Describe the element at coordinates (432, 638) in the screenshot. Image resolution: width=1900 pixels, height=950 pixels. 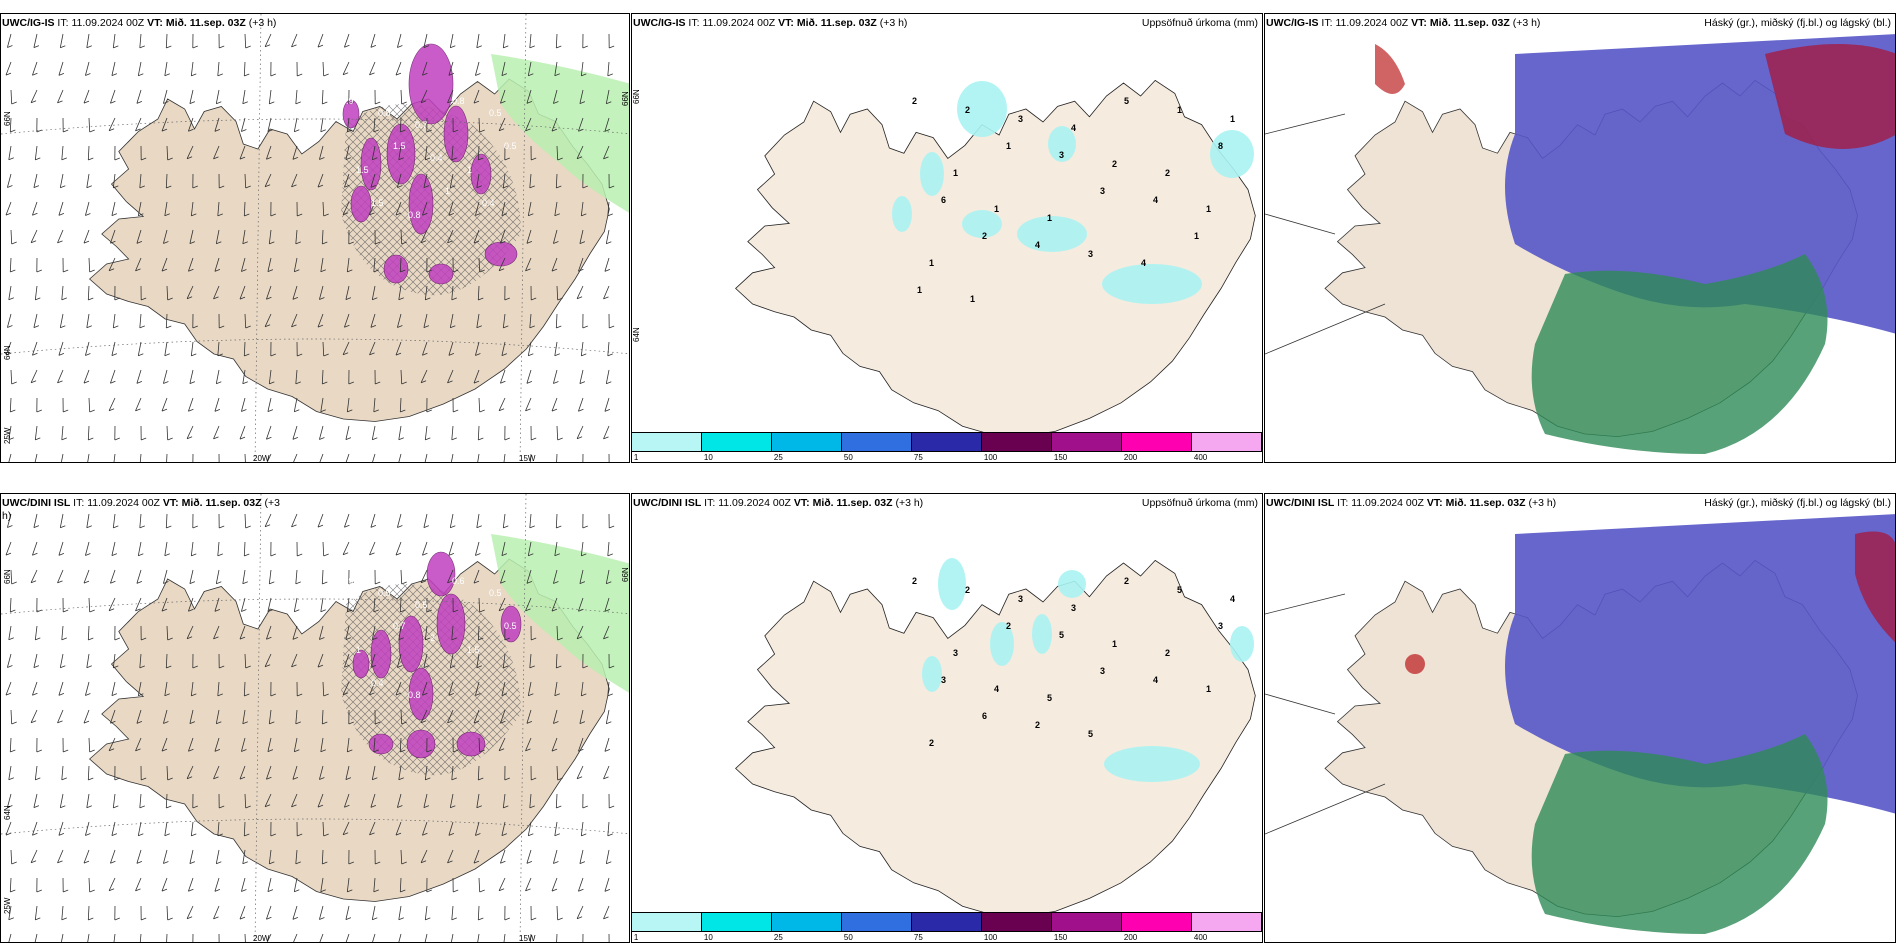
I see `precip-value-label: 2` at that location.